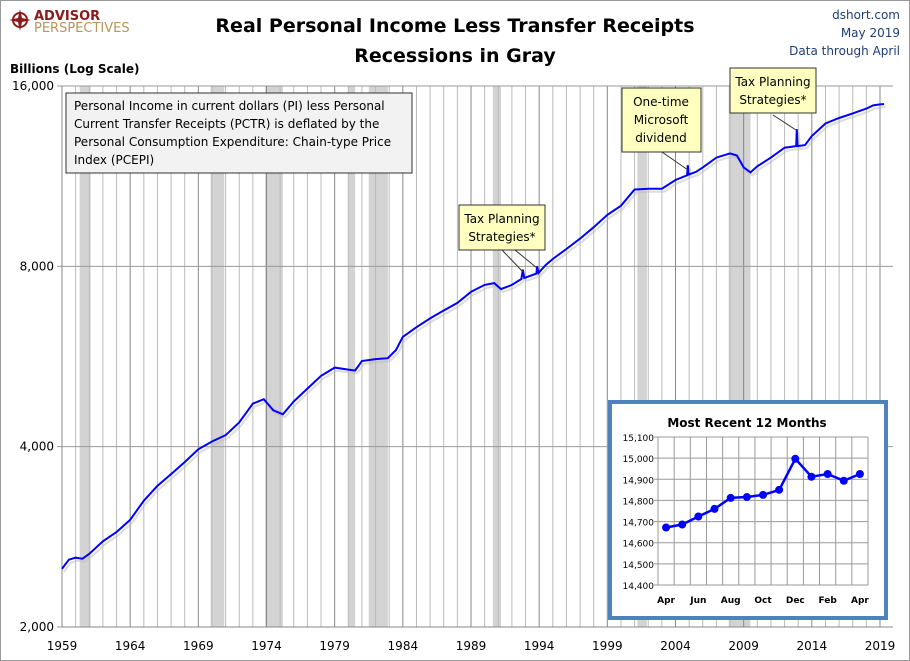 The width and height of the screenshot is (910, 661). Describe the element at coordinates (795, 601) in the screenshot. I see `inset-x-tick-label: Dec` at that location.